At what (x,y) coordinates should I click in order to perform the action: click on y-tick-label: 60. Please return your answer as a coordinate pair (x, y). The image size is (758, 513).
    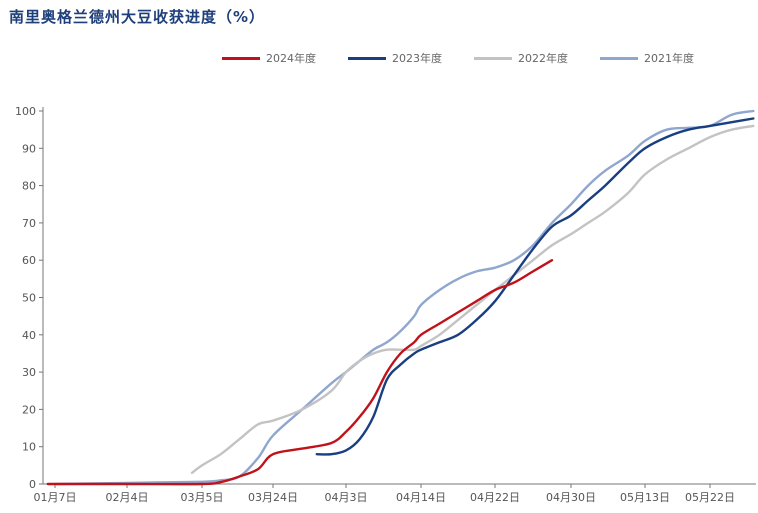
    Looking at the image, I should click on (29, 260).